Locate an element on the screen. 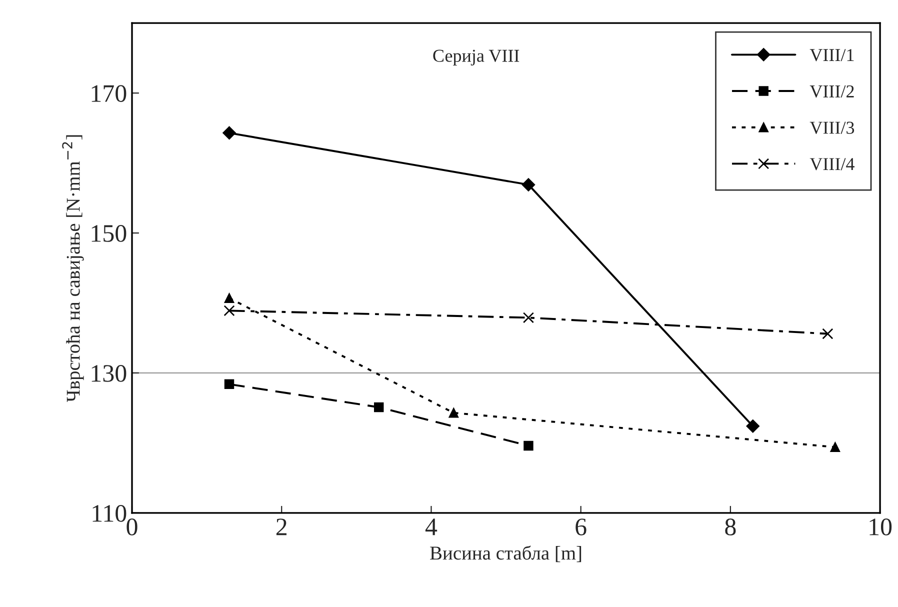  x-tick-label: 10 is located at coordinates (881, 527).